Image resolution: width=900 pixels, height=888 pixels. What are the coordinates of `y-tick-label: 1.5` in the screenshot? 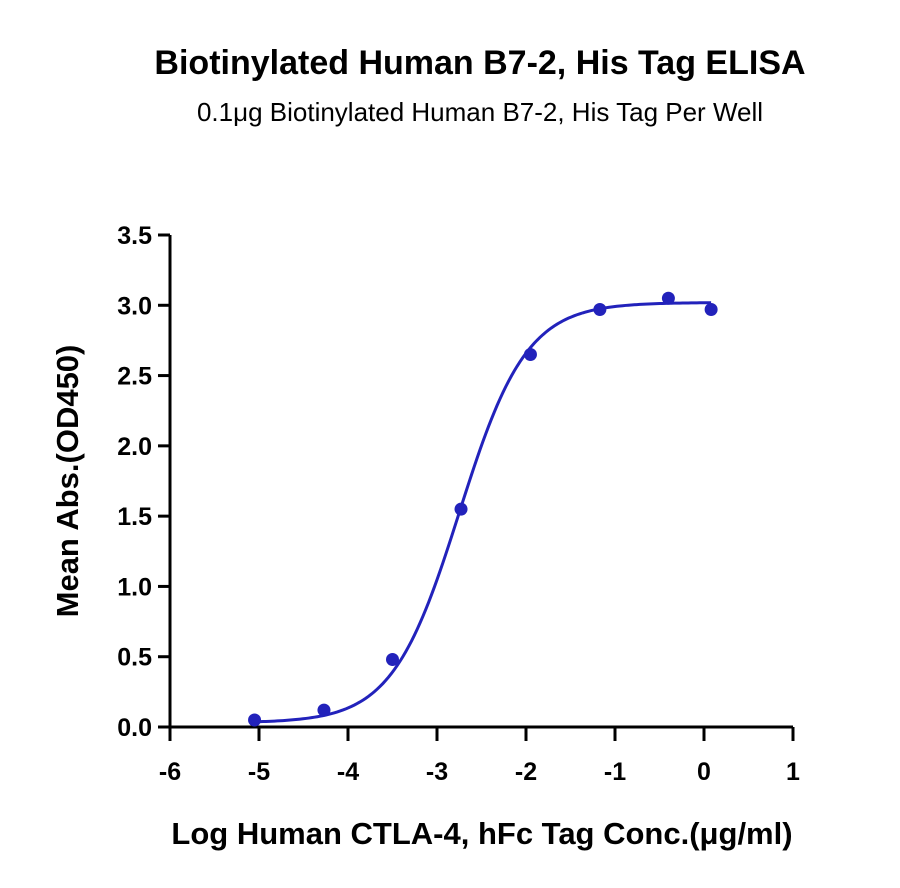 It's located at (134, 517).